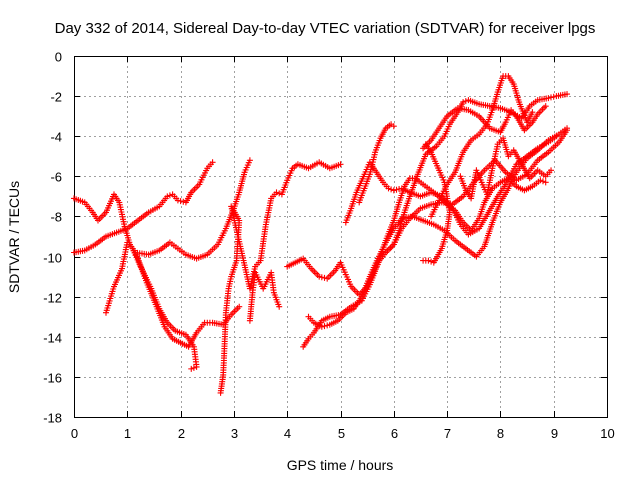 This screenshot has height=480, width=640. What do you see at coordinates (500, 433) in the screenshot?
I see `x-tick-label: 8` at bounding box center [500, 433].